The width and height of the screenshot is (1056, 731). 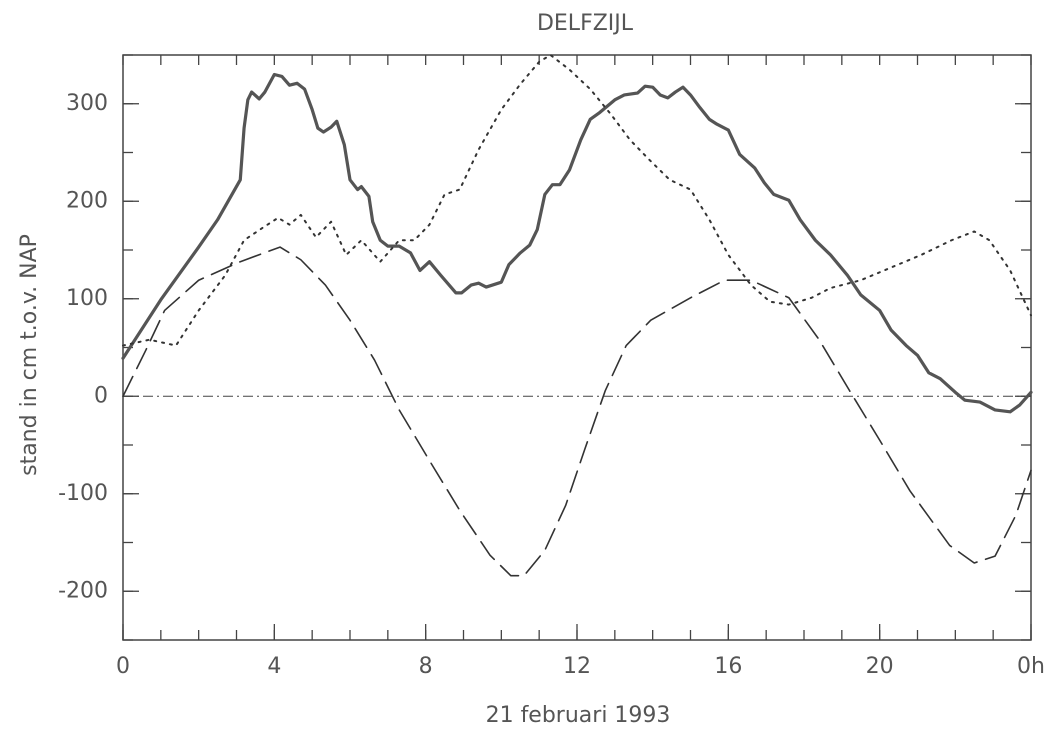 What do you see at coordinates (728, 666) in the screenshot?
I see `x-tick-label: 16` at bounding box center [728, 666].